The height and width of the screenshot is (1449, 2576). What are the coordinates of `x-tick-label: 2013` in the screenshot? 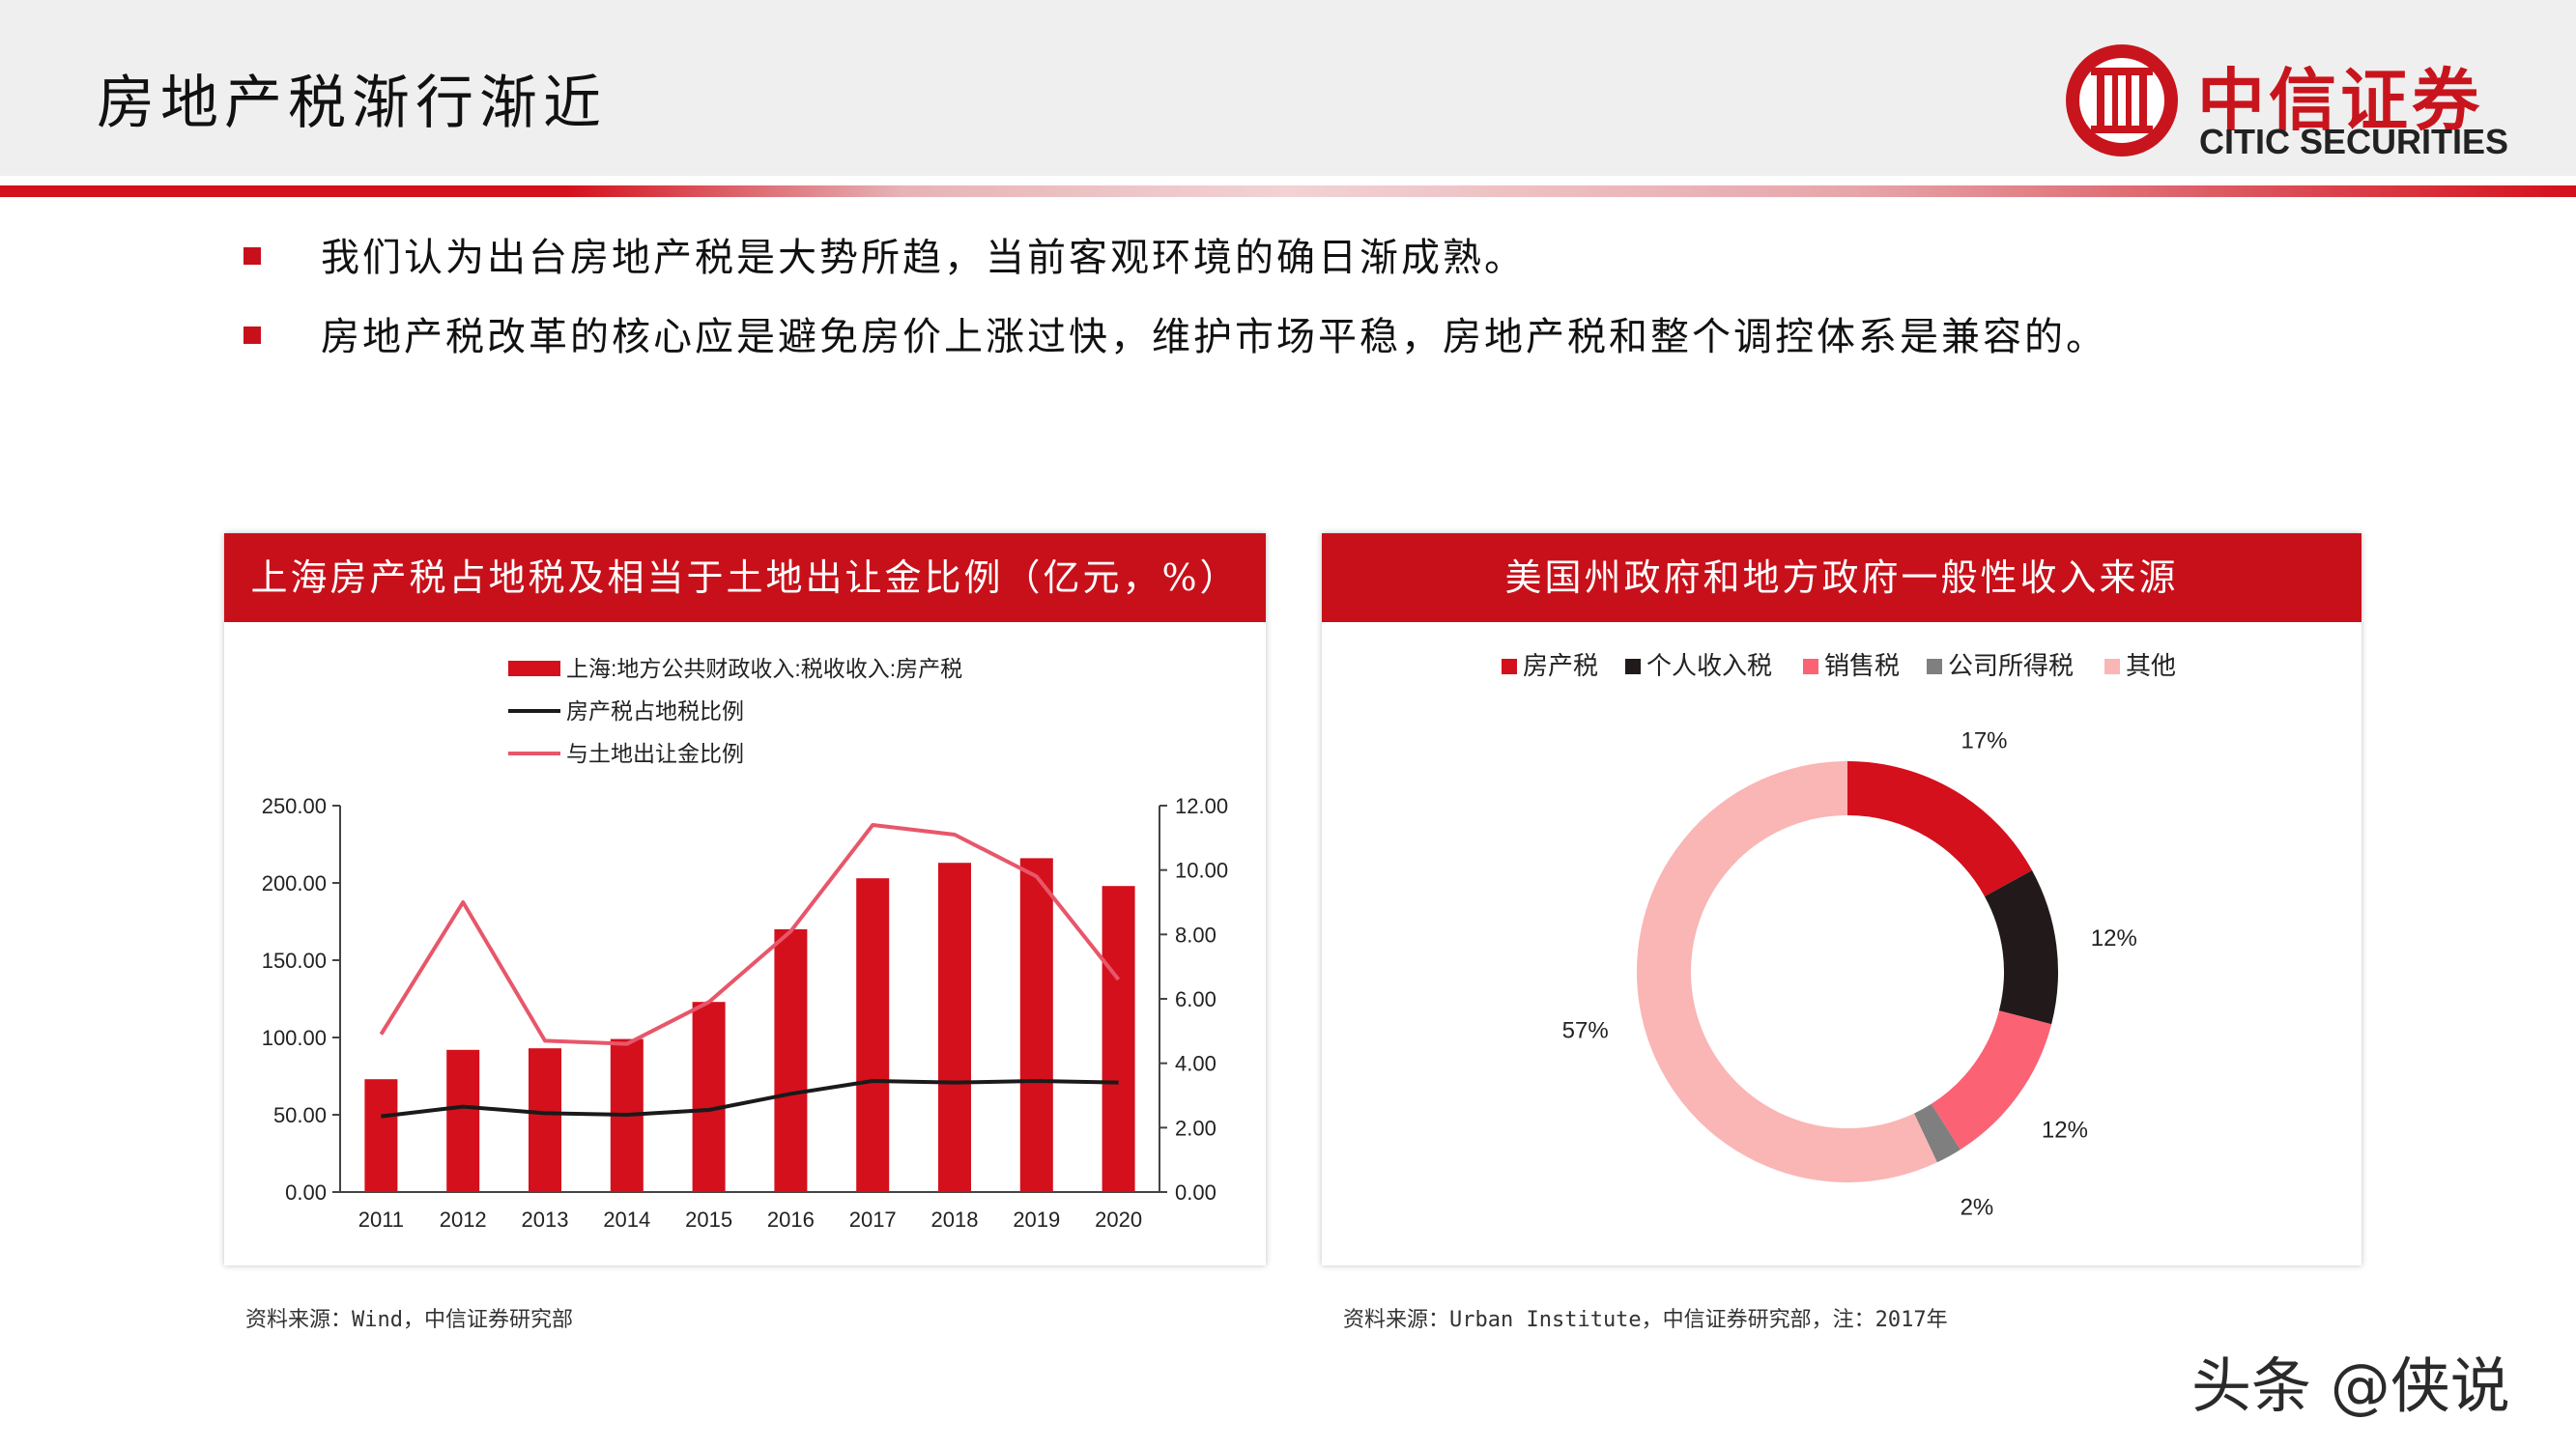 It's located at (546, 1220).